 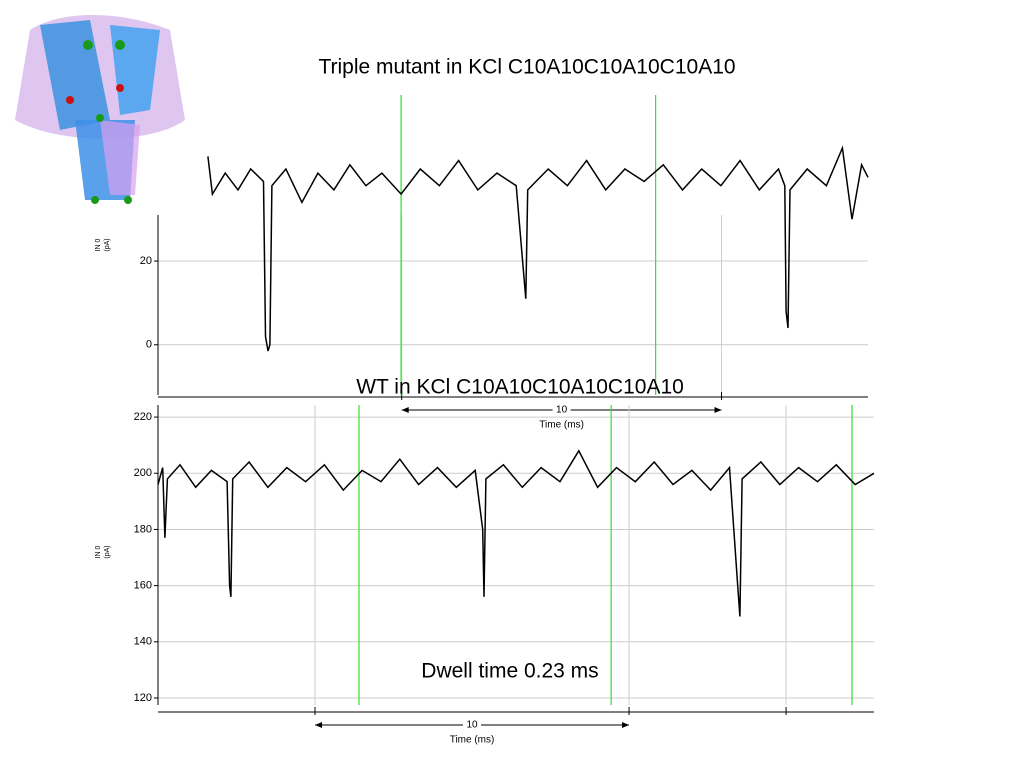 I want to click on y-tick-label: 120, so click(x=143, y=698).